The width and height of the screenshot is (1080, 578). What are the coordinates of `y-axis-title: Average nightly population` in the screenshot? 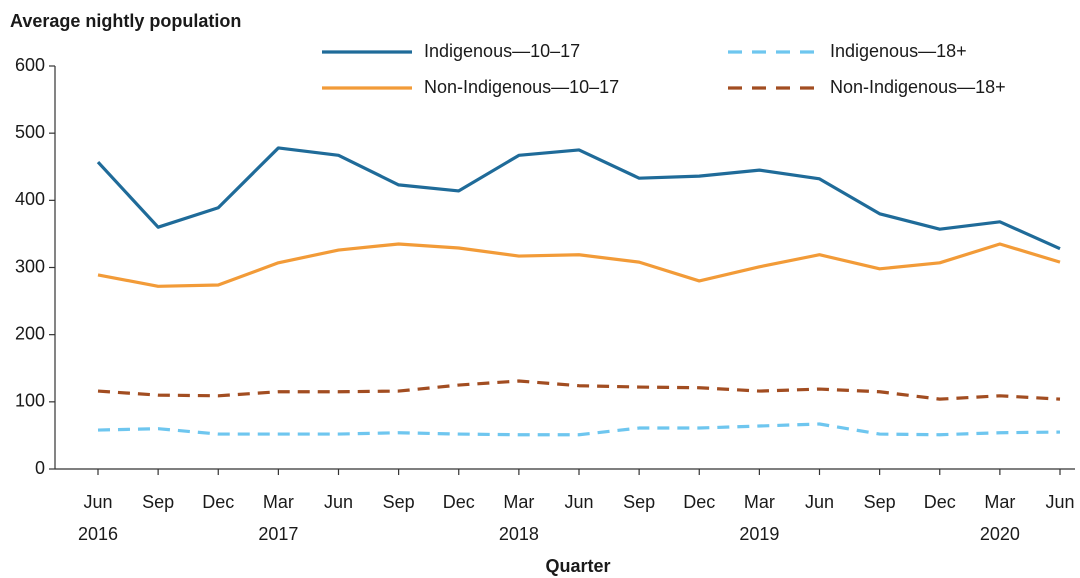 It's located at (125, 21).